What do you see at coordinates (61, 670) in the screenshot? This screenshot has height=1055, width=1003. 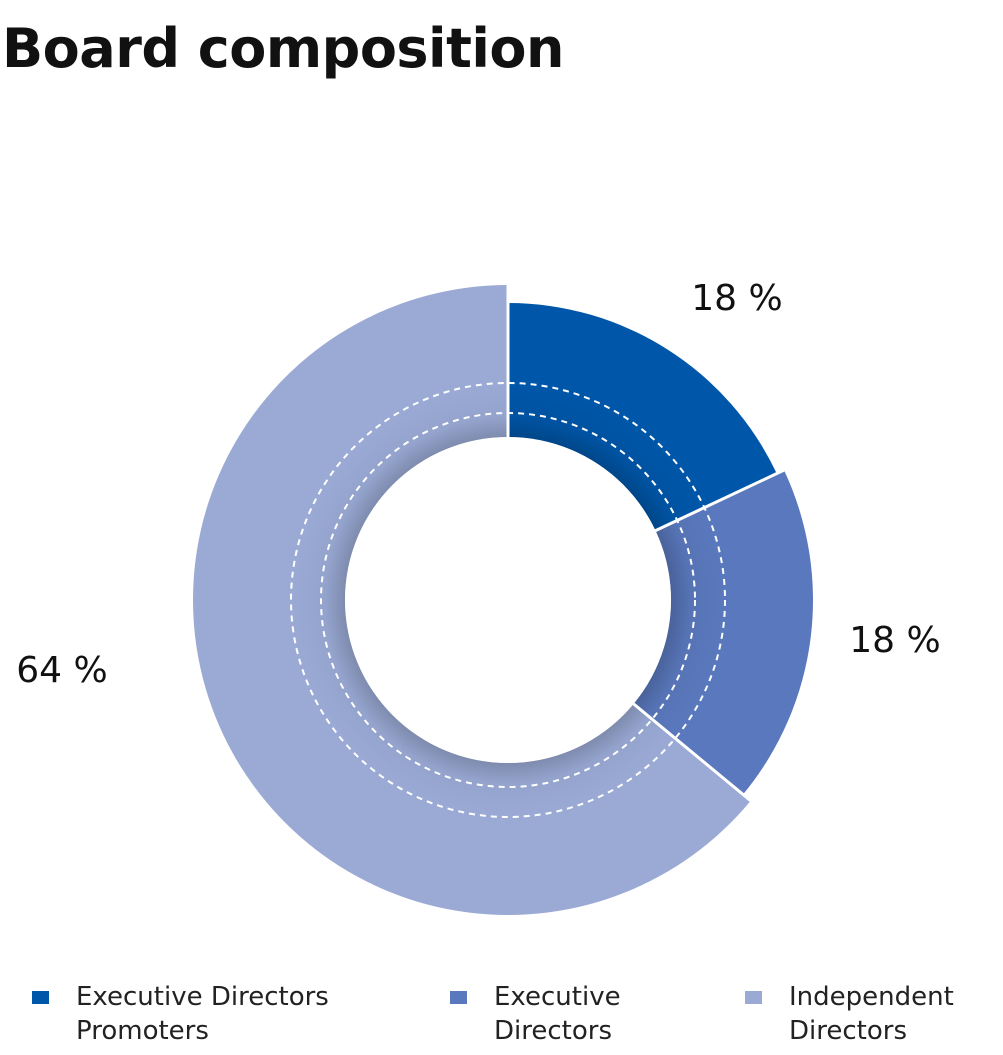 I see `value-label-independent-directors: 64 %` at bounding box center [61, 670].